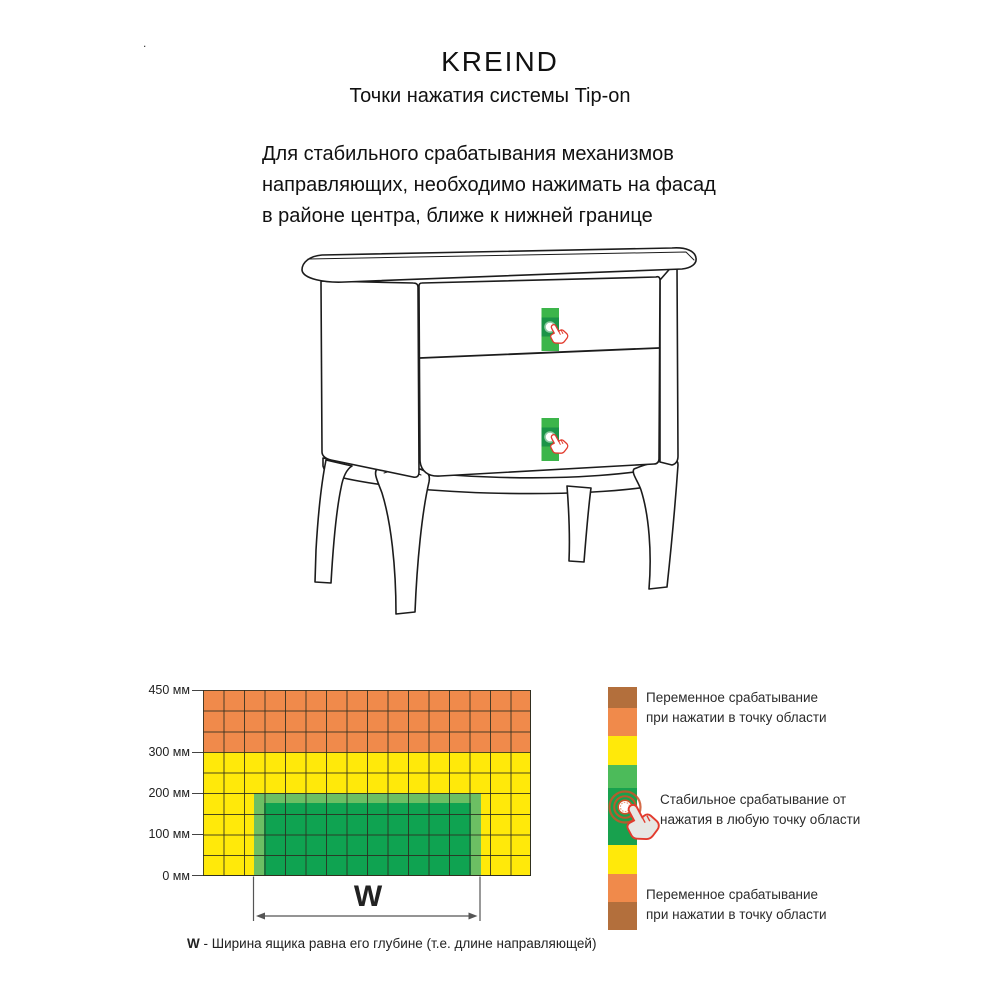  What do you see at coordinates (501, 256) in the screenshot?
I see `lid-molding` at bounding box center [501, 256].